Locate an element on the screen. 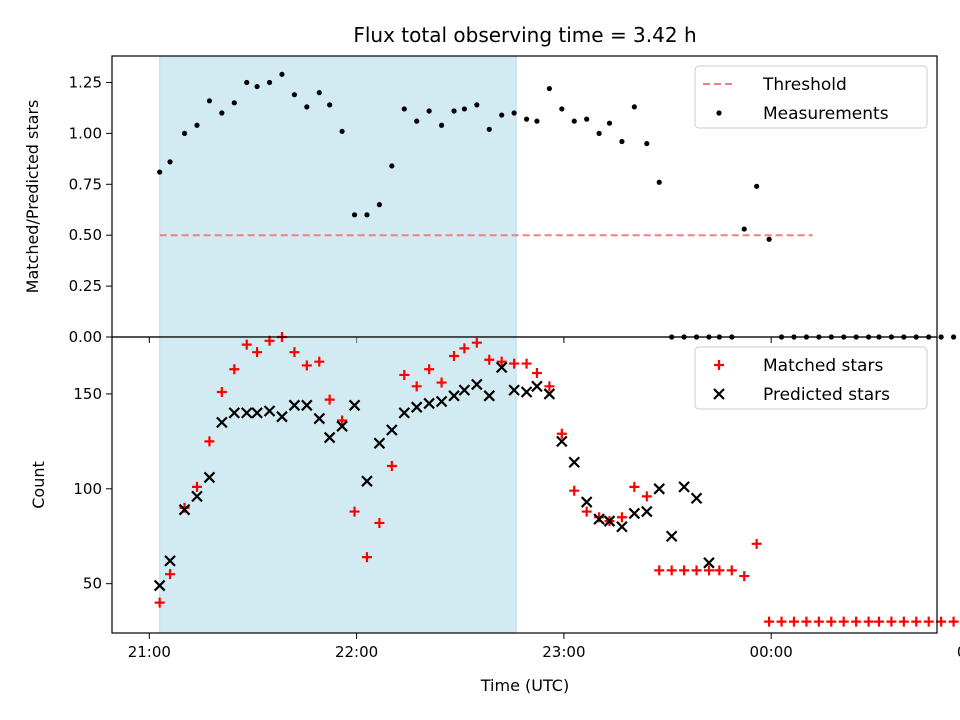 The image size is (960, 720). legend: Matched stars Predicted stars is located at coordinates (811, 378).